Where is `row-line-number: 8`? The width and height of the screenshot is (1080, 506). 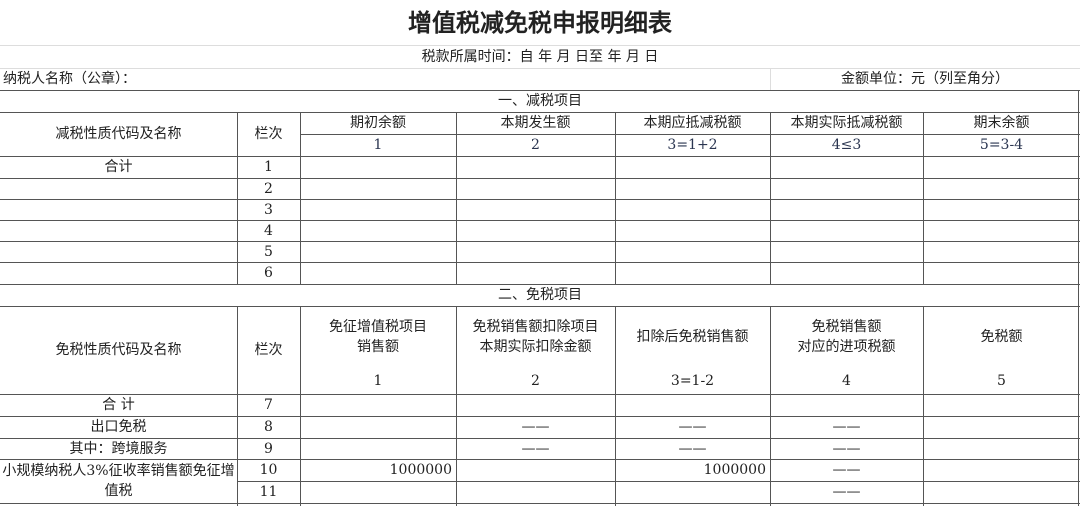 row-line-number: 8 is located at coordinates (268, 427).